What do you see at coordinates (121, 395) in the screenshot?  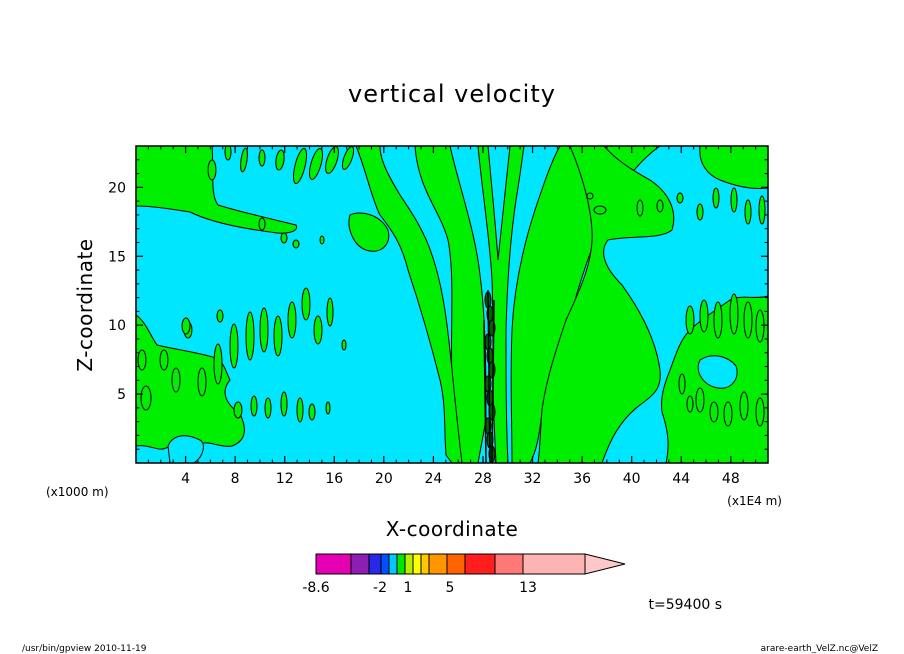 I see `y-tick-label: 5` at bounding box center [121, 395].